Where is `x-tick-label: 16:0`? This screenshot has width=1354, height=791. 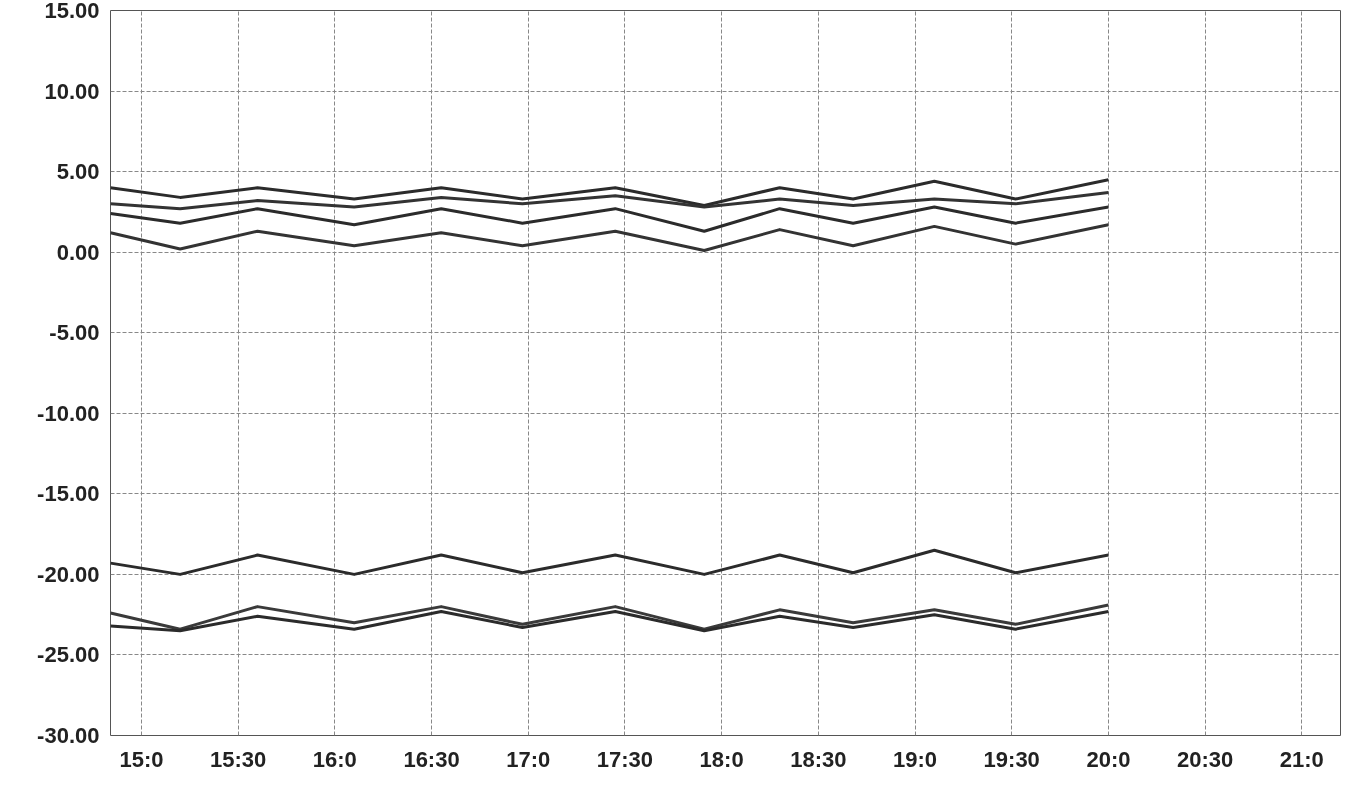 x-tick-label: 16:0 is located at coordinates (334, 759).